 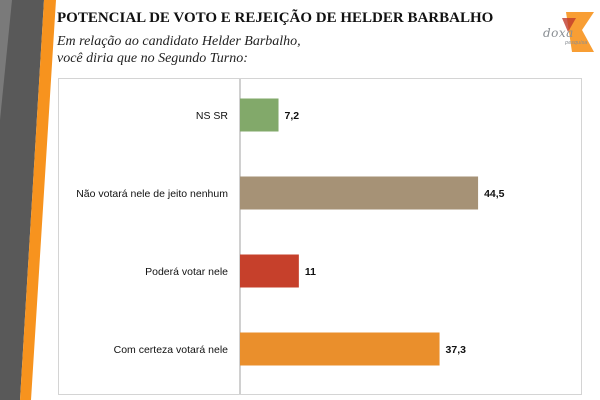 I want to click on subtitle-line-2: você diria que no Segundo Turno:, so click(x=152, y=58).